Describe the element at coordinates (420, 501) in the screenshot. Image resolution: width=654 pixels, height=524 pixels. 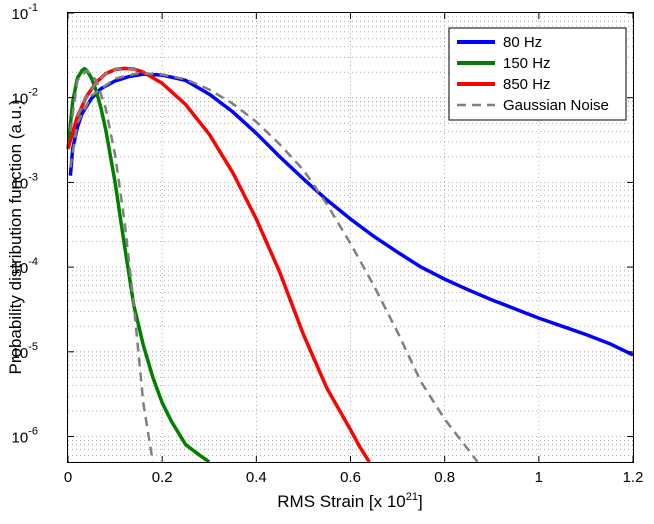
I see `x-axis-label-end: ]` at that location.